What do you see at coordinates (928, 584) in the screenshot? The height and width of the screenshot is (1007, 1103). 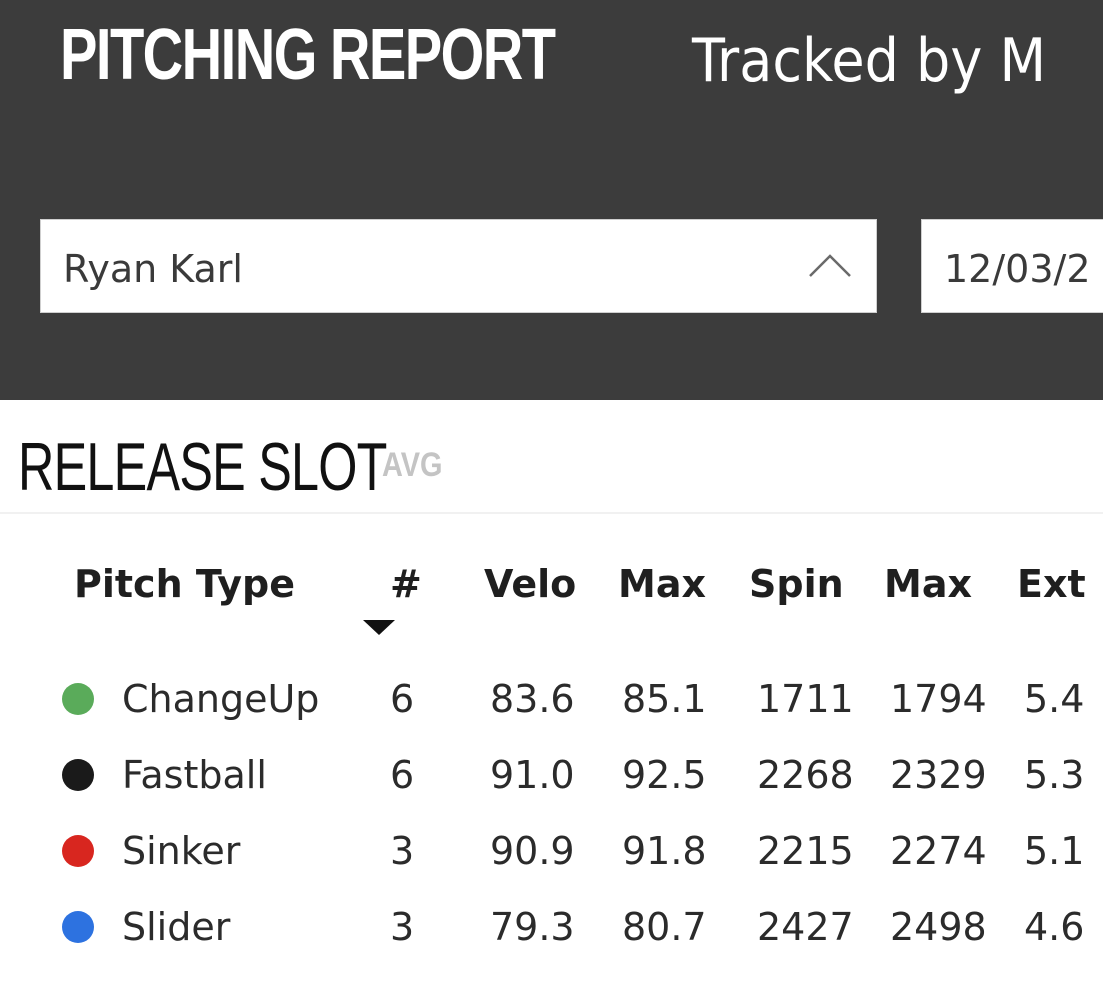 I see `column-header-spin-max: Max` at bounding box center [928, 584].